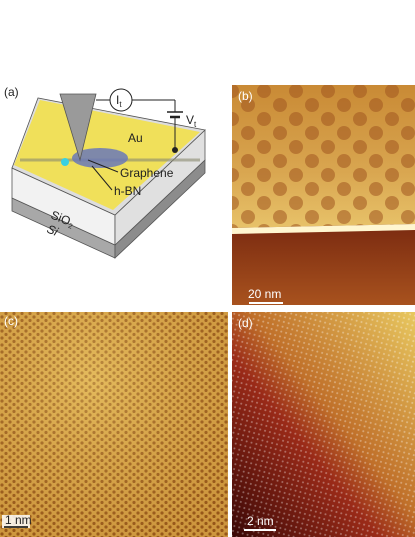  What do you see at coordinates (264, 294) in the screenshot?
I see `scale-bar-label: 20 nm` at bounding box center [264, 294].